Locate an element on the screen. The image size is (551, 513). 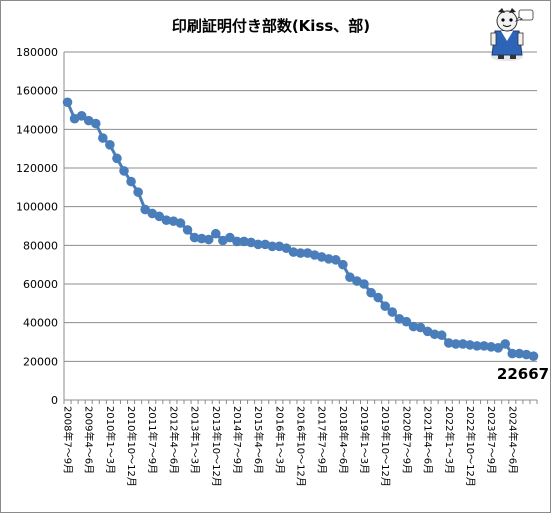
chart-title: 印刷証明付き部数(Kiss、部) is located at coordinates (271, 26).